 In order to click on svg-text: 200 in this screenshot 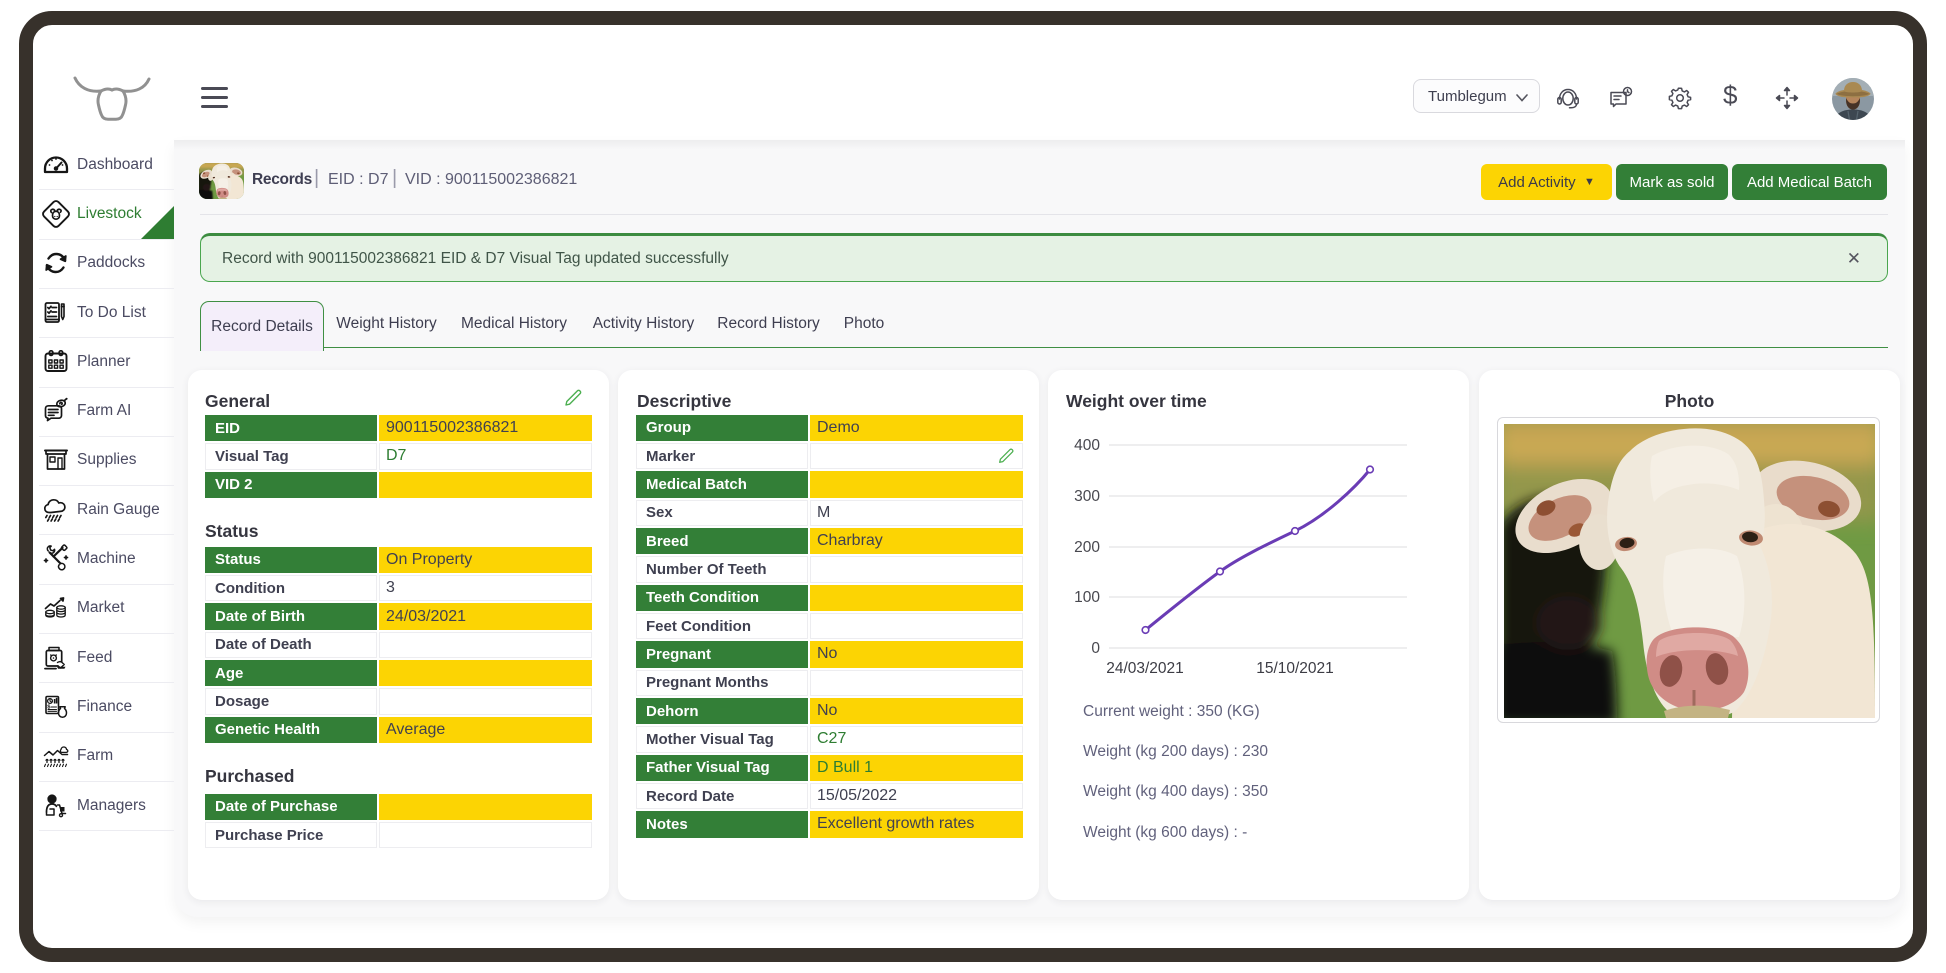, I will do `click(1087, 547)`.